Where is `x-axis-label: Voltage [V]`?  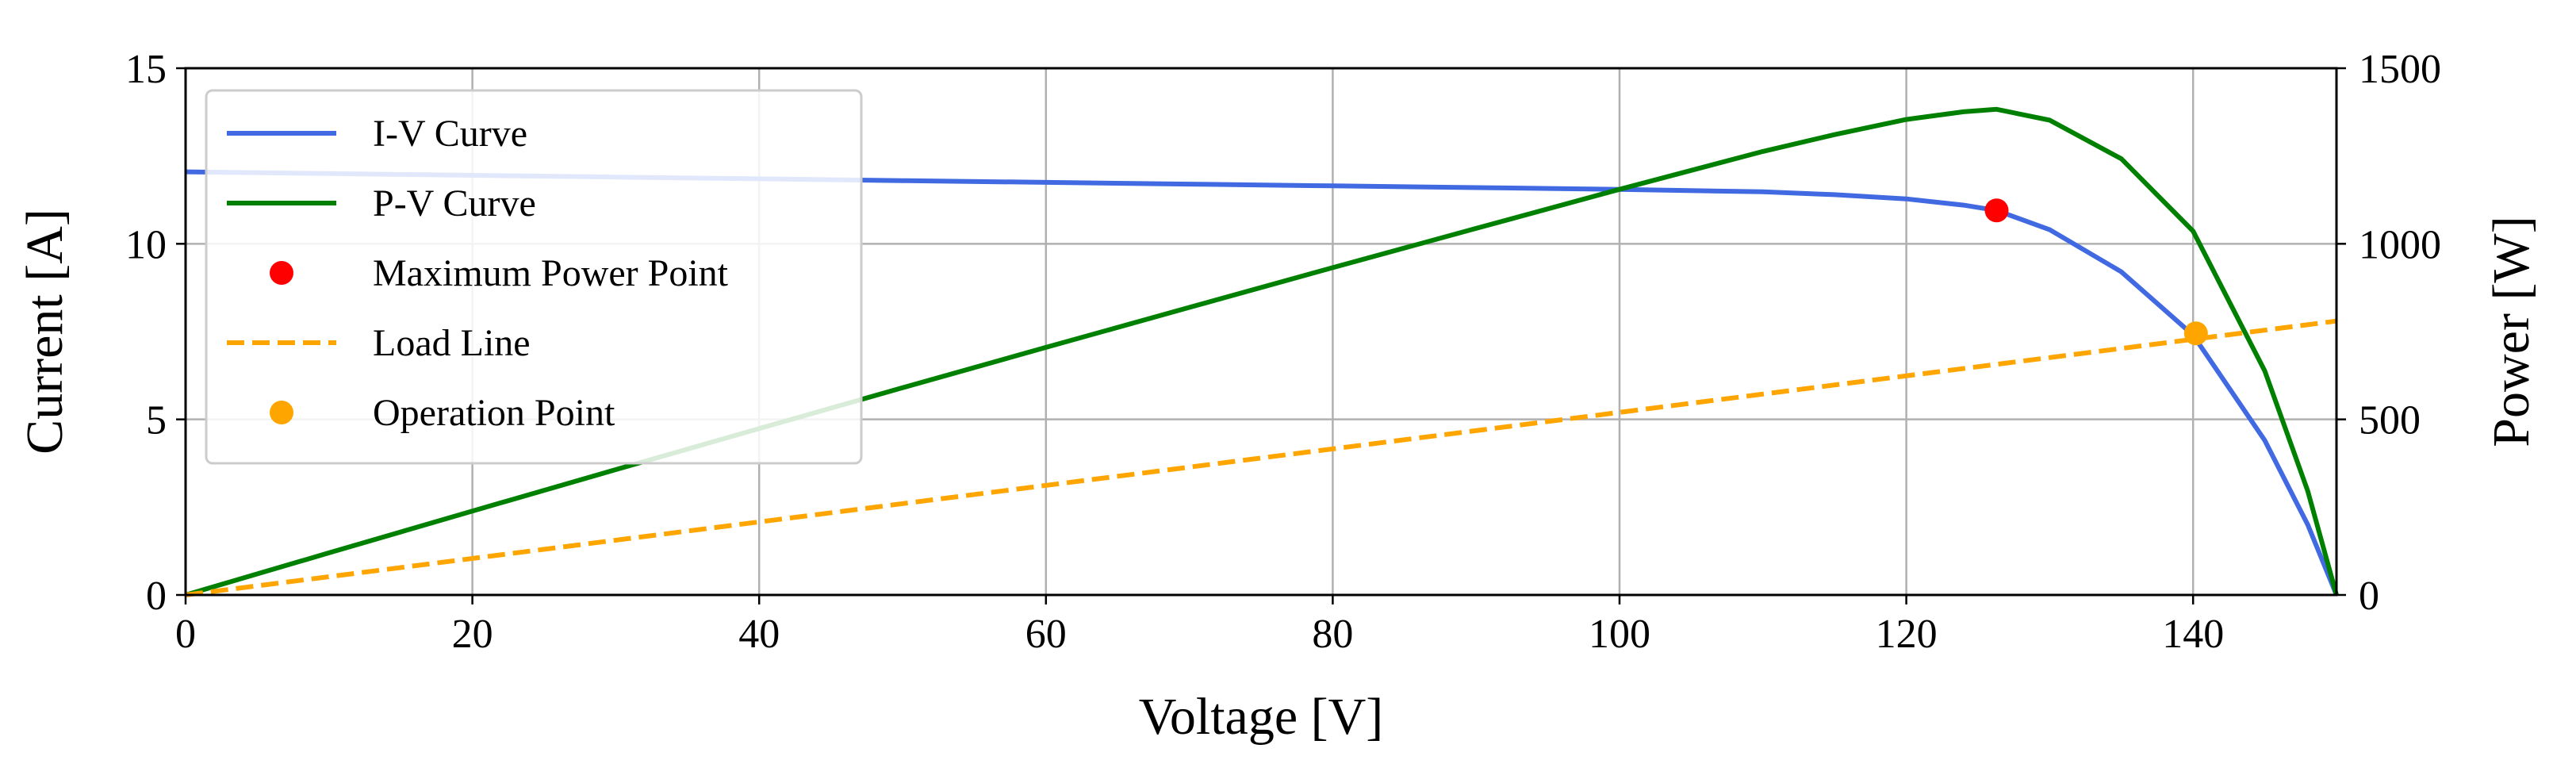 x-axis-label: Voltage [V] is located at coordinates (1262, 717).